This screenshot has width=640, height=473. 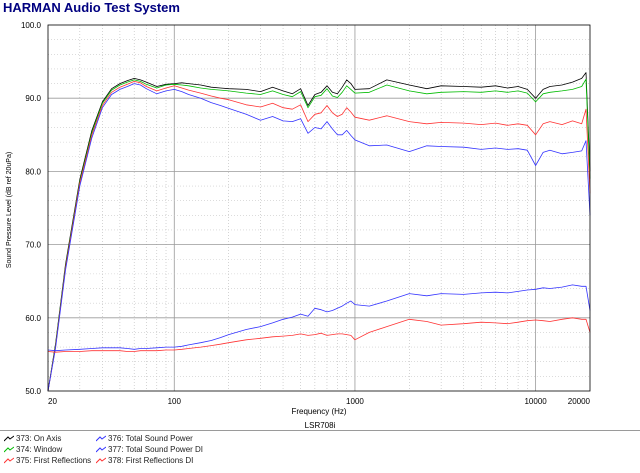 What do you see at coordinates (175, 401) in the screenshot?
I see `x-tick-label: 100` at bounding box center [175, 401].